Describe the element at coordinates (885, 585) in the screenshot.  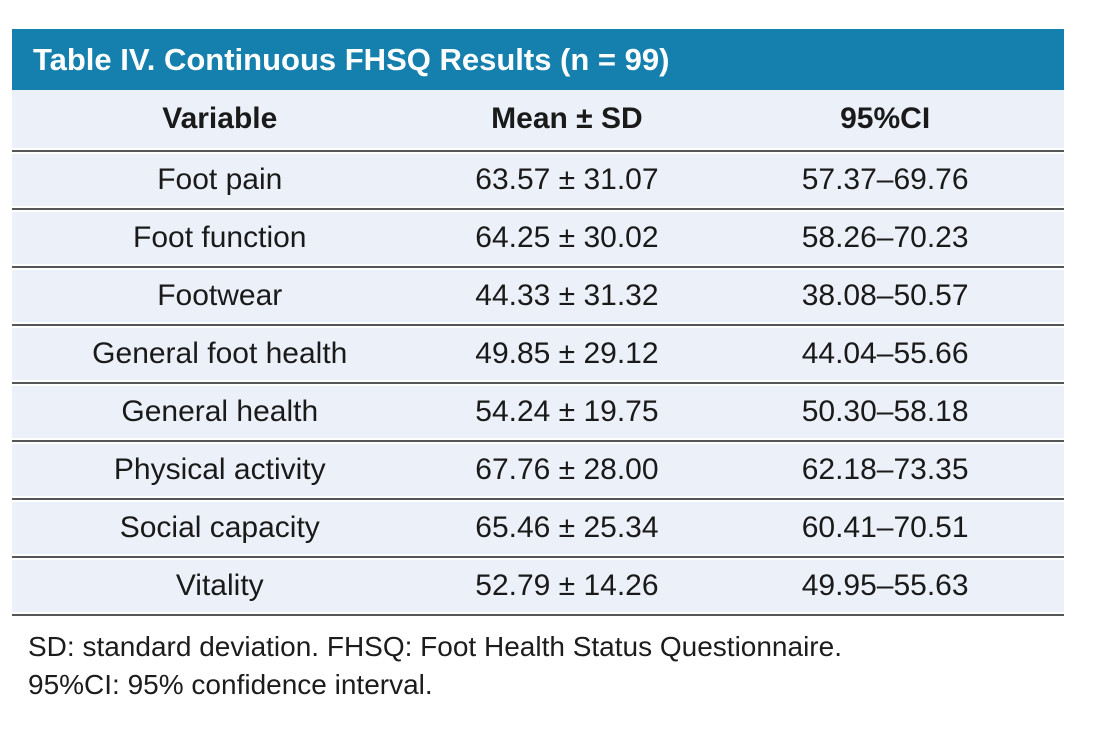
I see `ci-cell: 49.95–55.63` at that location.